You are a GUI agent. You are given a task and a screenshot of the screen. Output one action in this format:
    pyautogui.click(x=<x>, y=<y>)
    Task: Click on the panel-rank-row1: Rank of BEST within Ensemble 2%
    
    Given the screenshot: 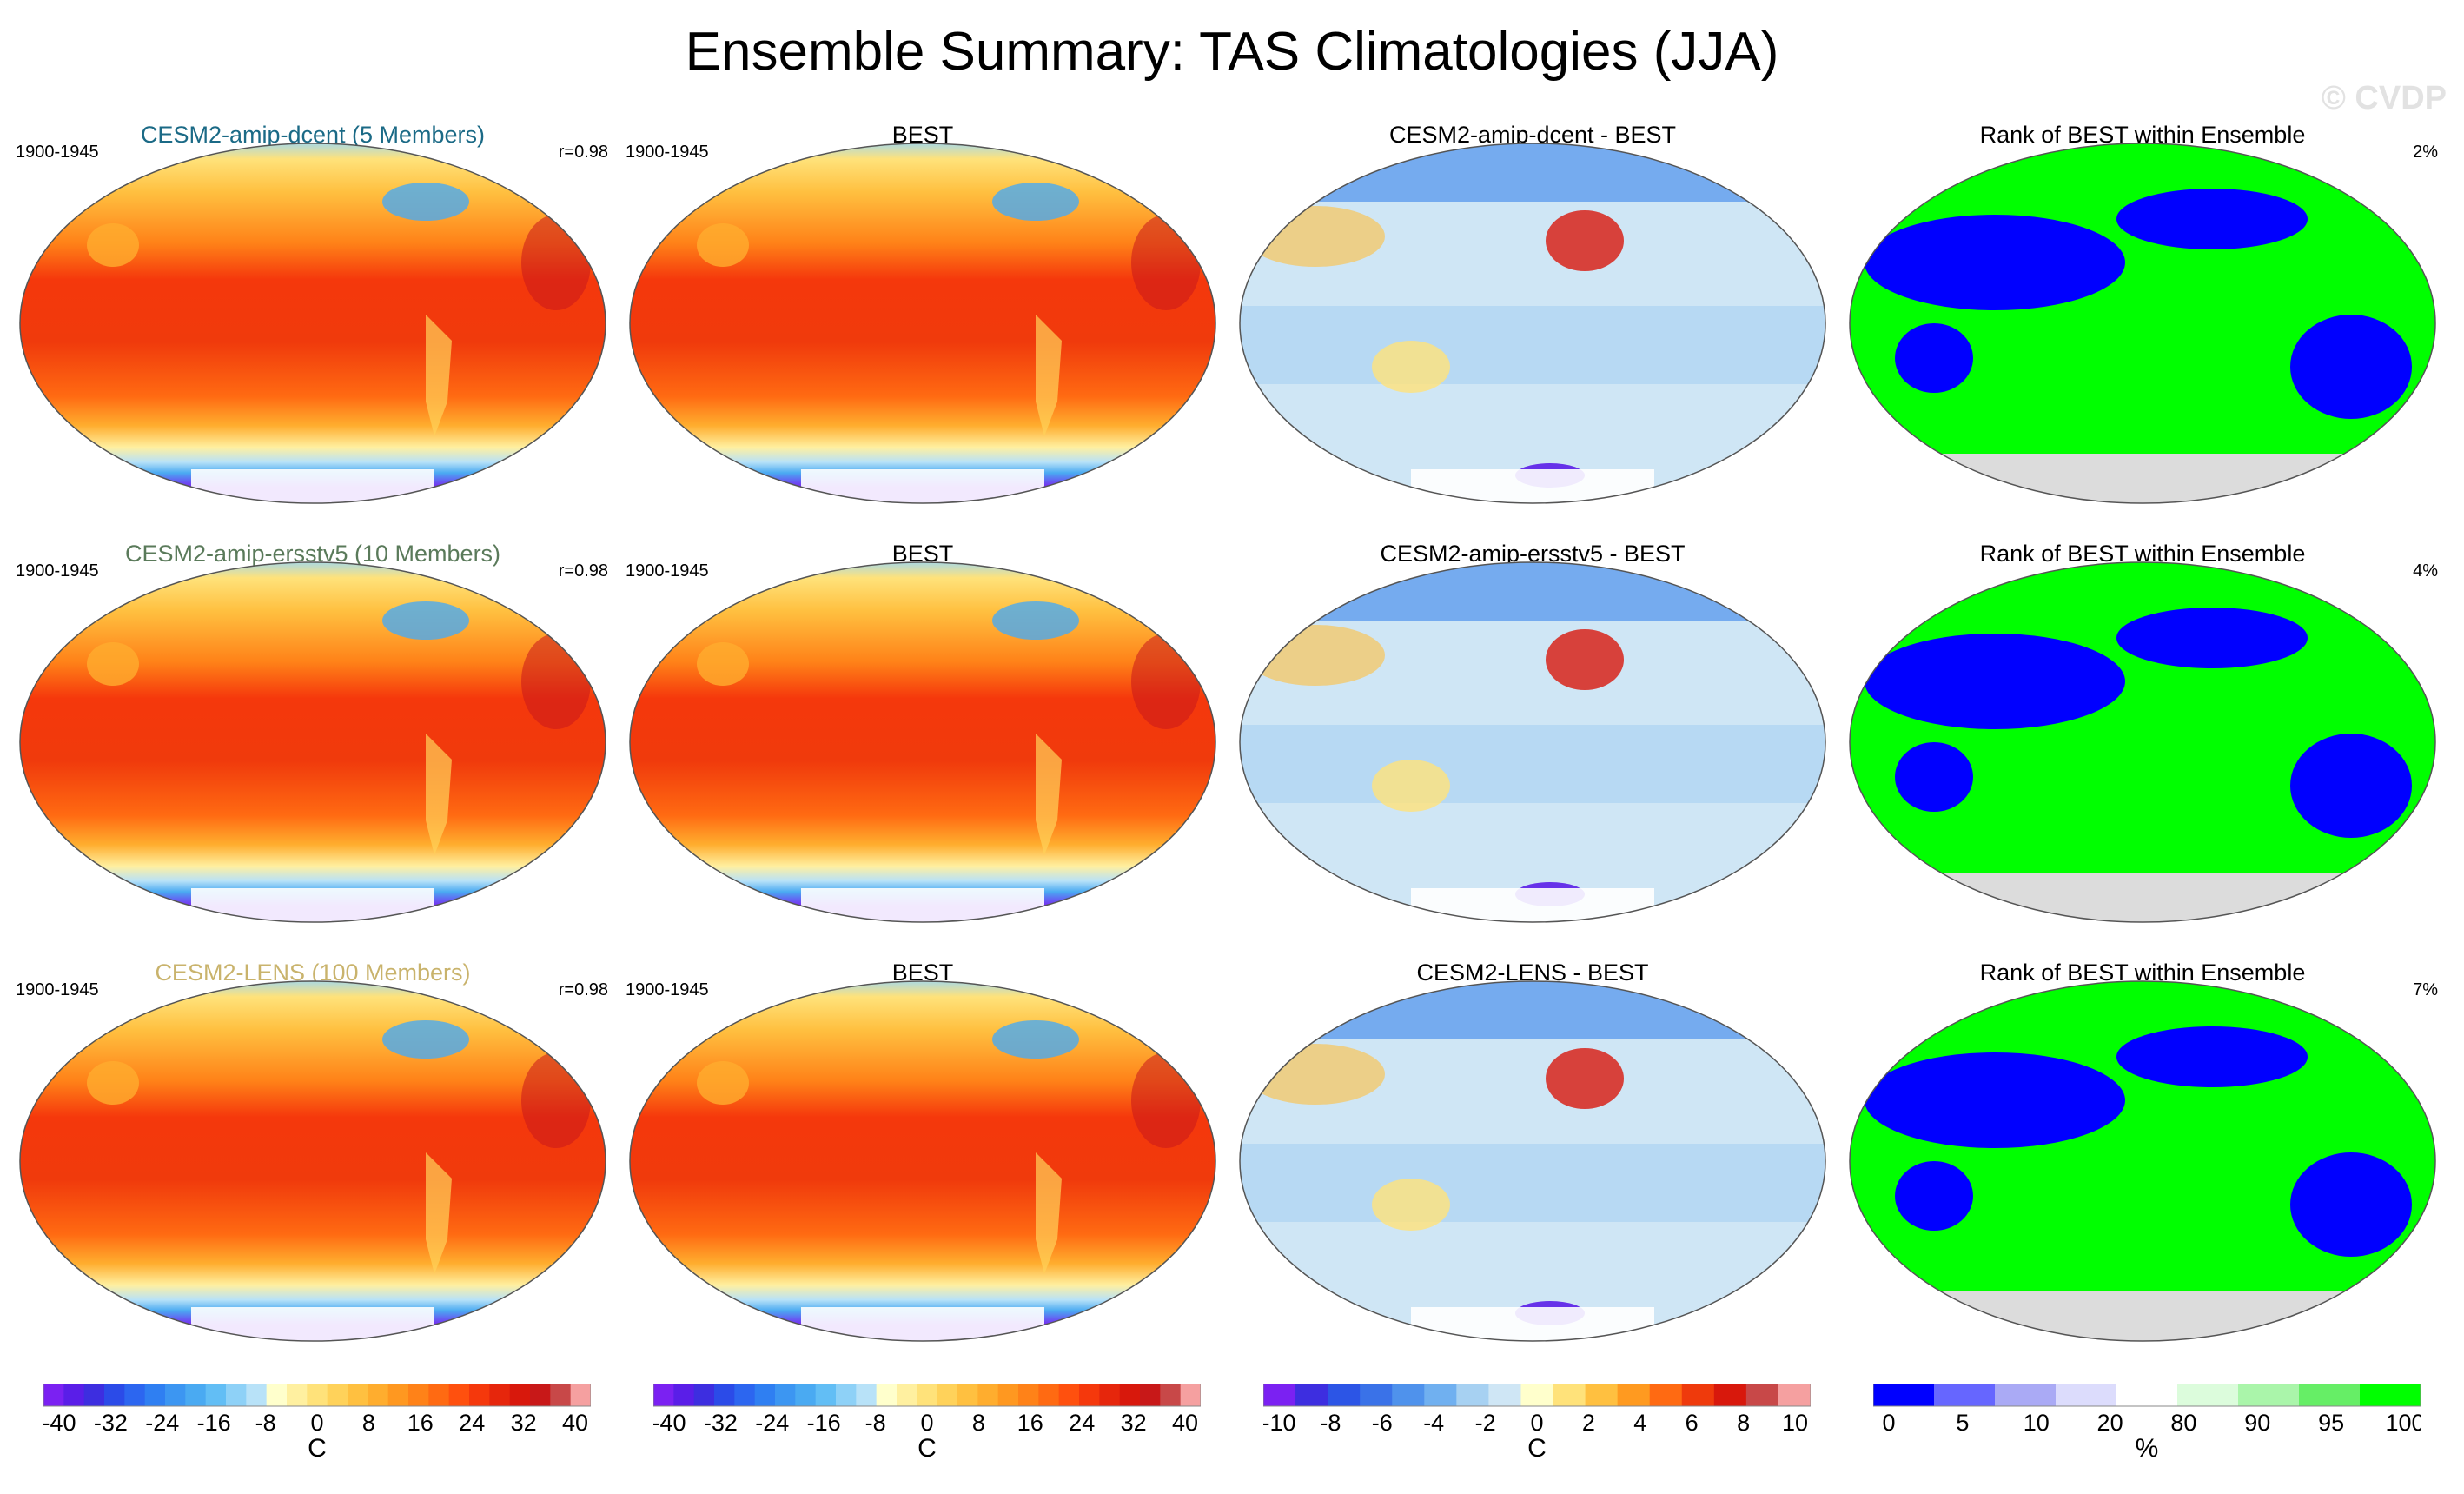 What is the action you would take?
    pyautogui.click(x=2142, y=326)
    